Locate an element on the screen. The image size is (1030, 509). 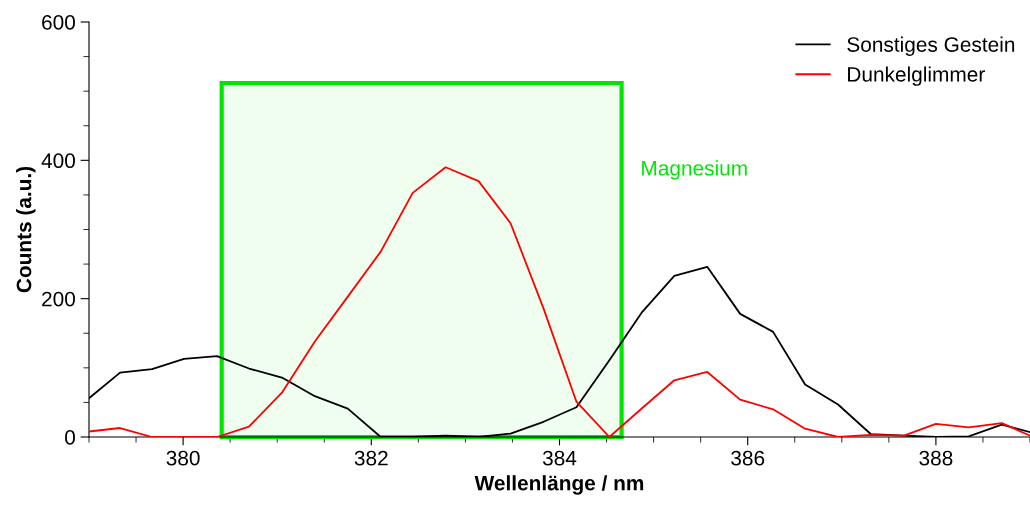
y-tick-label: 0 is located at coordinates (70, 437).